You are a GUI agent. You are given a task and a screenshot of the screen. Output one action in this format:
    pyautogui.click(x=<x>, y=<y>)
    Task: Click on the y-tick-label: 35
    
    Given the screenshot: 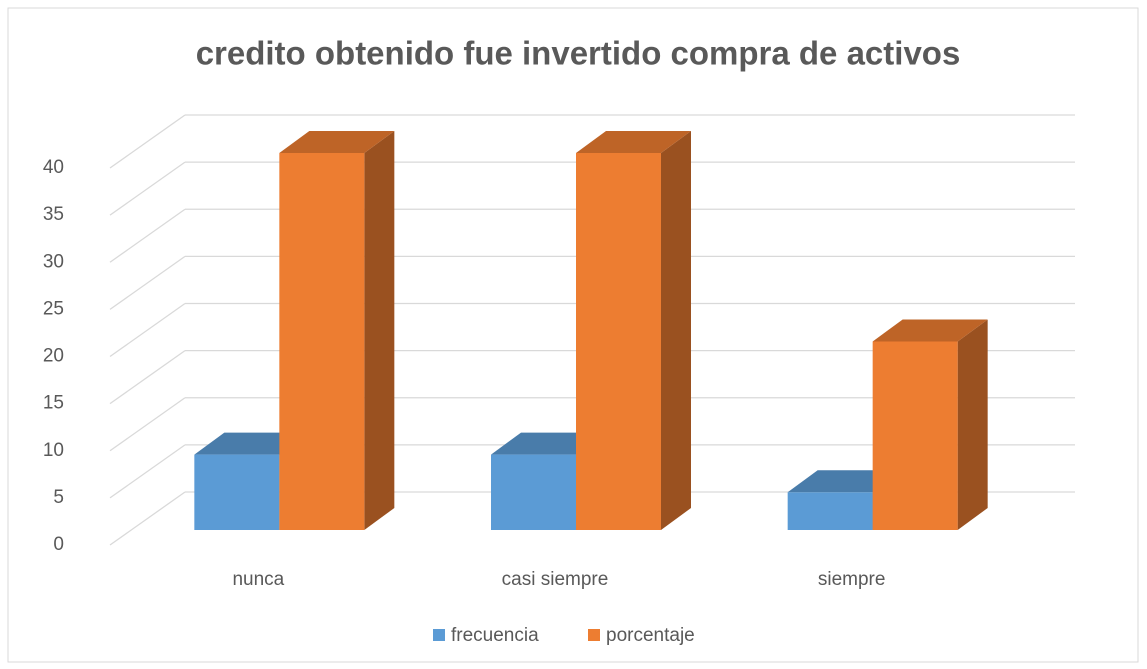 What is the action you would take?
    pyautogui.click(x=53, y=214)
    